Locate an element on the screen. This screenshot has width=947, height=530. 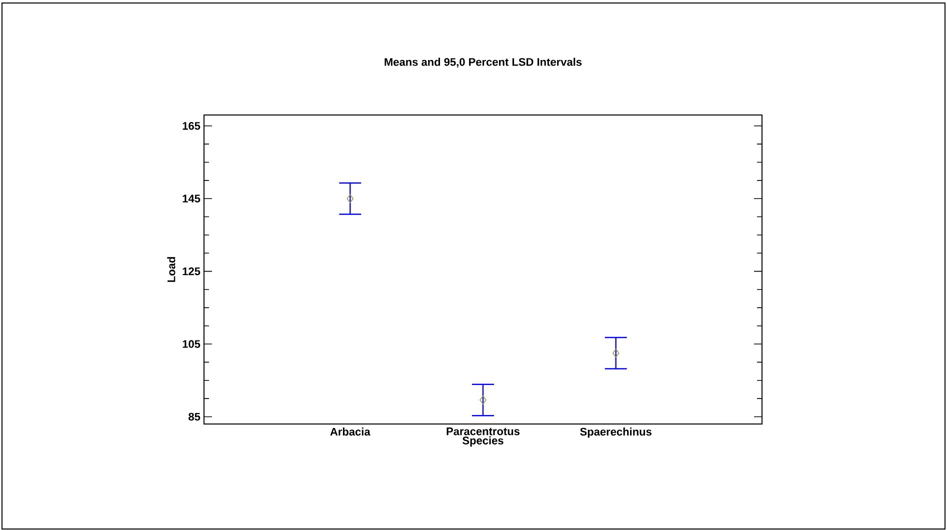
y-tick-label: 105 is located at coordinates (191, 344).